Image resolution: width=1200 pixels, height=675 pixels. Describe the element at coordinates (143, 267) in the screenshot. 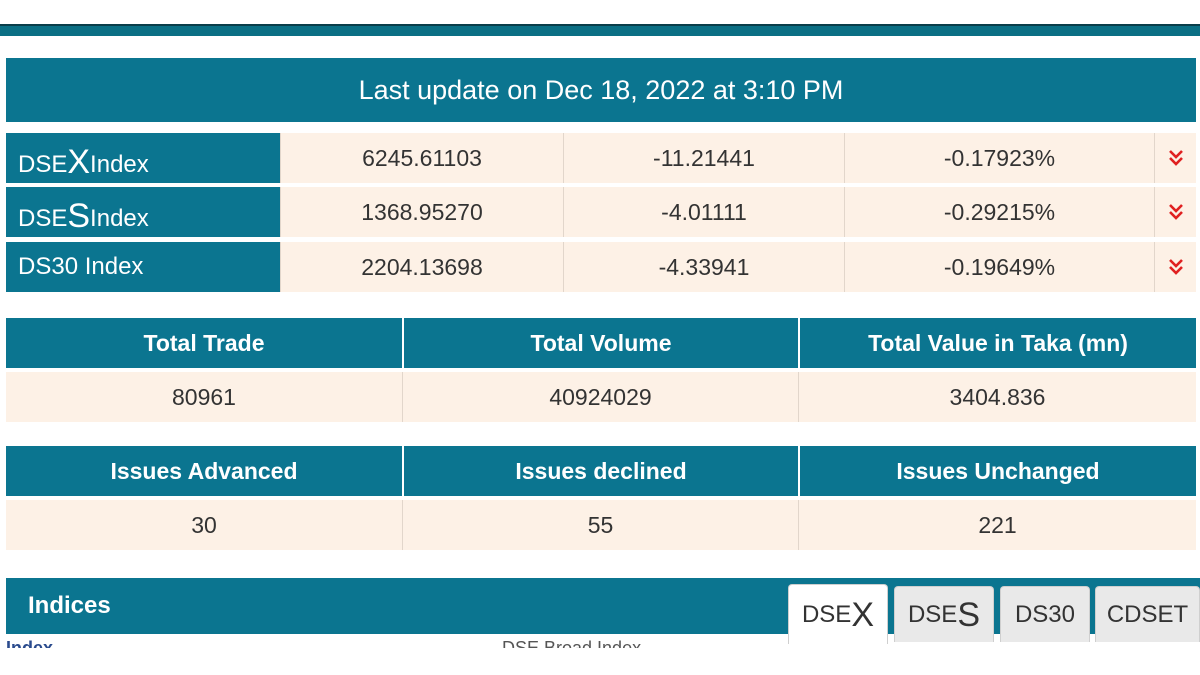

I see `index-name: DS30 Index` at that location.